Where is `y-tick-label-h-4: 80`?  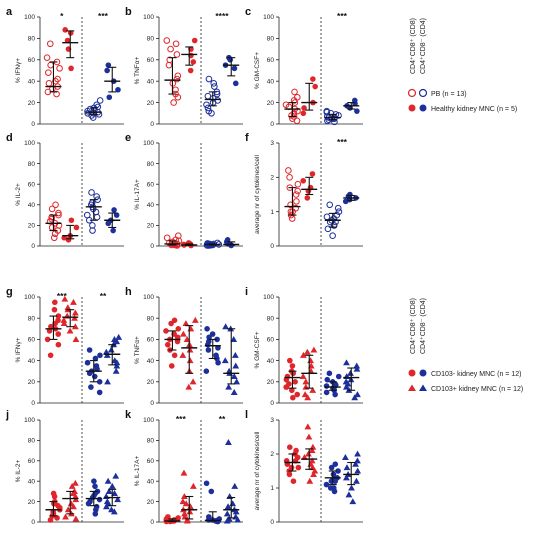
y-tick-label-h-4: 80 is located at coordinates (151, 318).